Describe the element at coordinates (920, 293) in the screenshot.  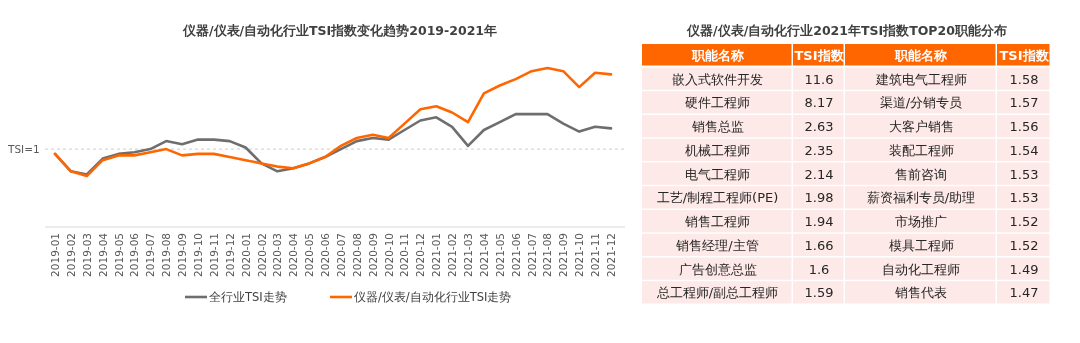
I see `category-label: 销售代表` at that location.